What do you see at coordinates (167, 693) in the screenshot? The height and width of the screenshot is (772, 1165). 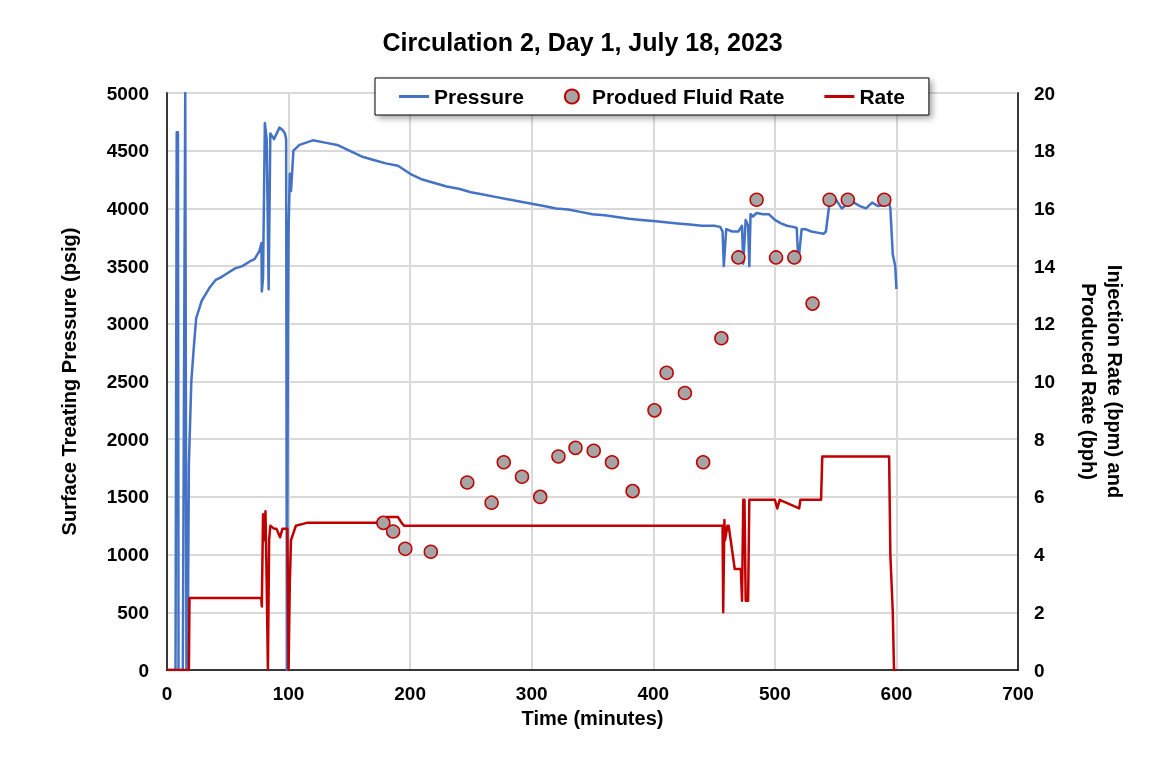 I see `x-tick-label: 0` at bounding box center [167, 693].